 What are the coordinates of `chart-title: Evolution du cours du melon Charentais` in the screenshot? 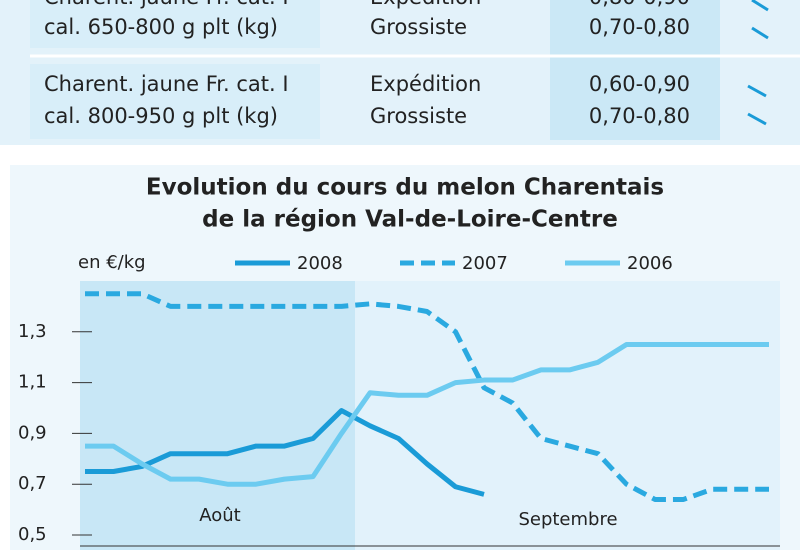 It's located at (405, 188).